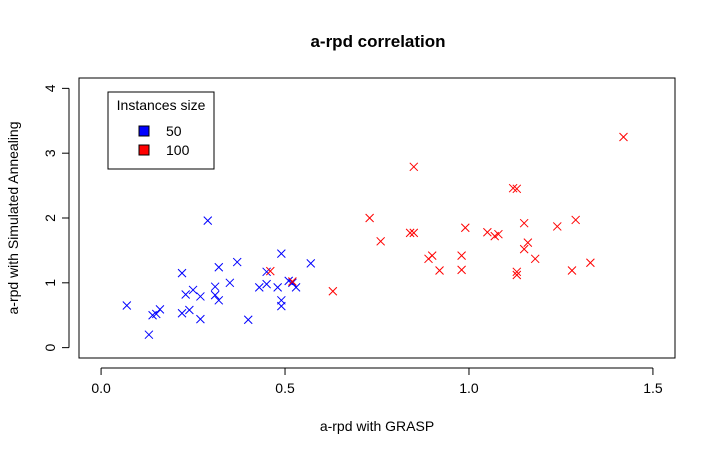 The height and width of the screenshot is (457, 715). Describe the element at coordinates (50, 88) in the screenshot. I see `y-tick-label: 4` at that location.